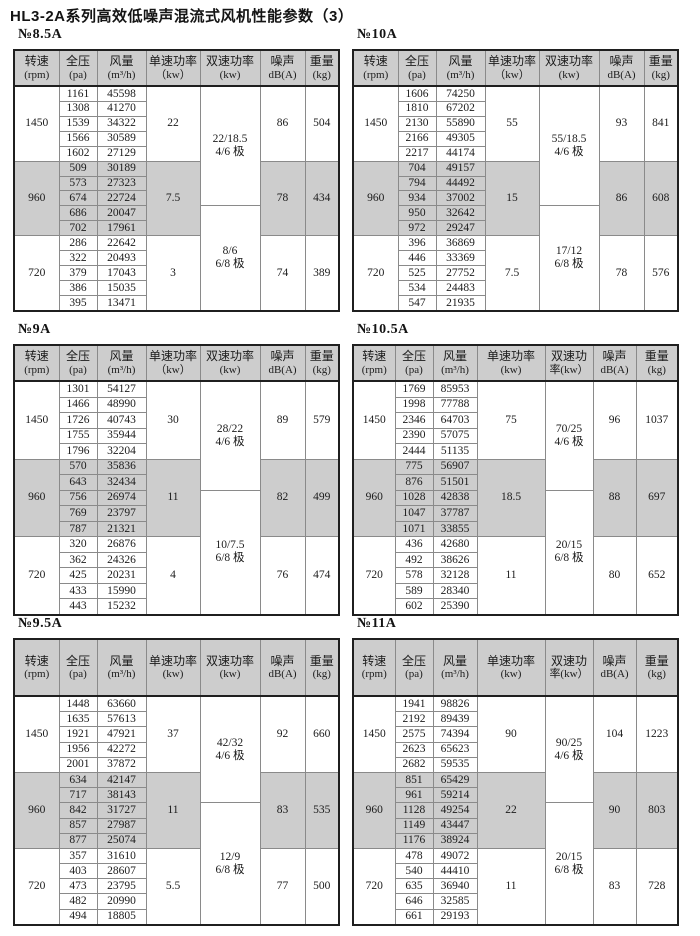 This screenshot has height=936, width=700. What do you see at coordinates (455, 498) in the screenshot?
I see `airflow-cell: 42838` at bounding box center [455, 498].